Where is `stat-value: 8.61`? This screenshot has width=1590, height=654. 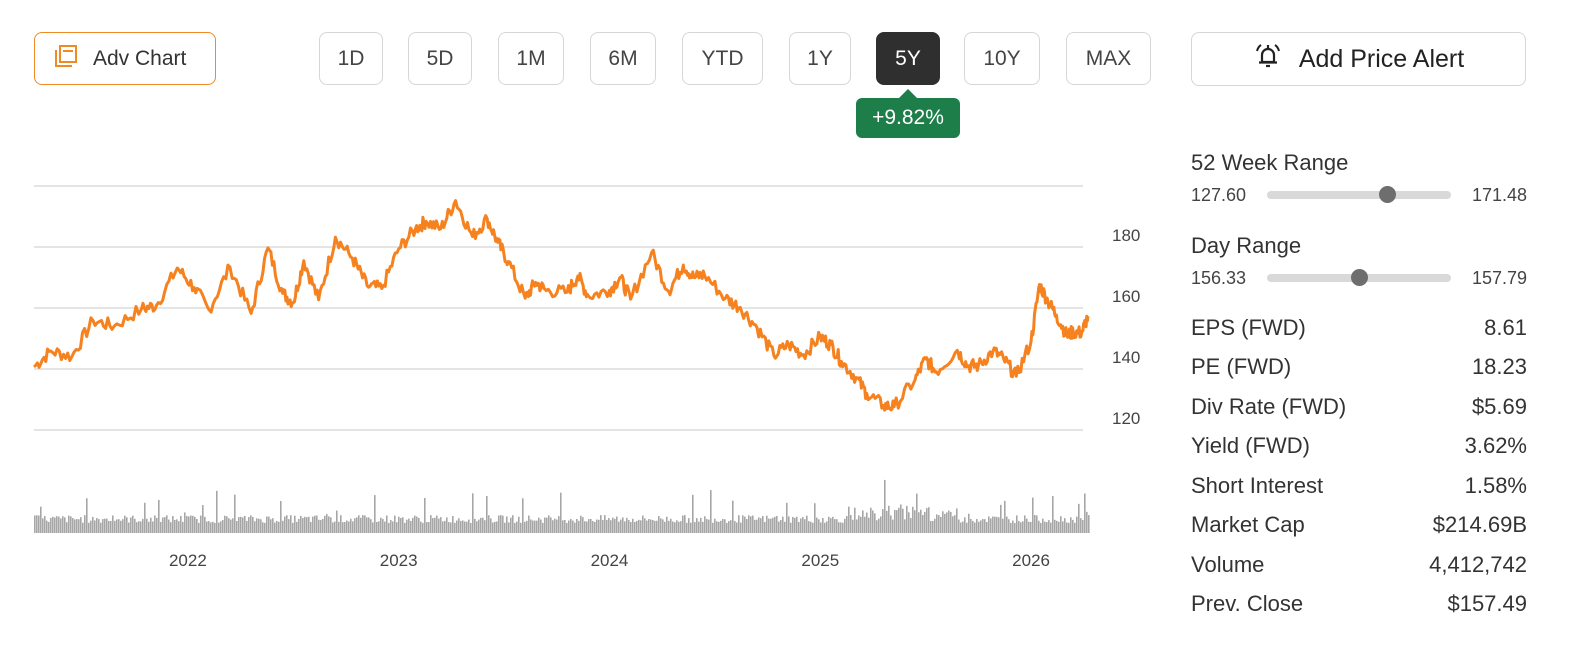
stat-value: 8.61 is located at coordinates (1505, 327).